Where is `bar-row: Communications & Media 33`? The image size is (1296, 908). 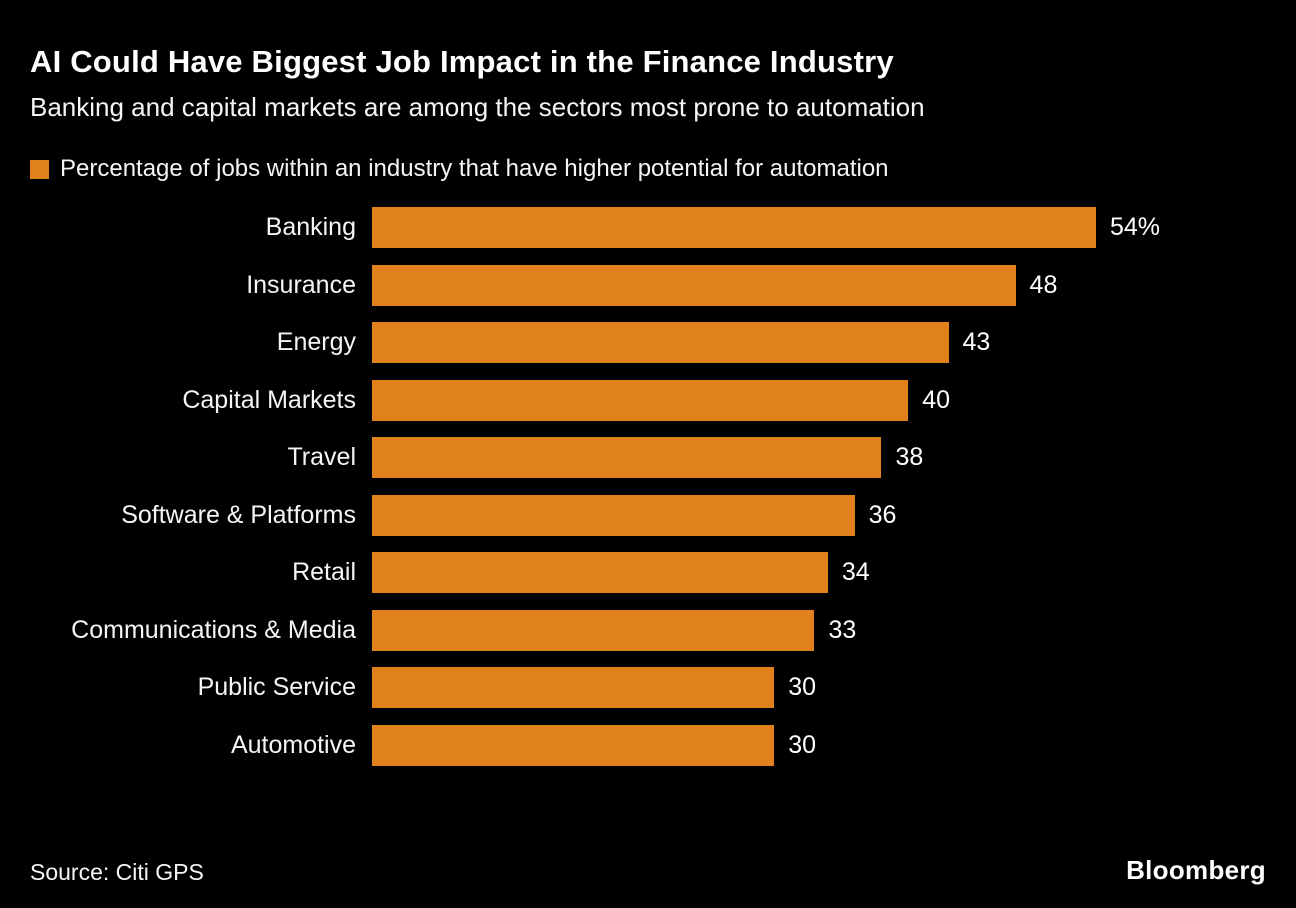
bar-row: Communications & Media 33 is located at coordinates (648, 631).